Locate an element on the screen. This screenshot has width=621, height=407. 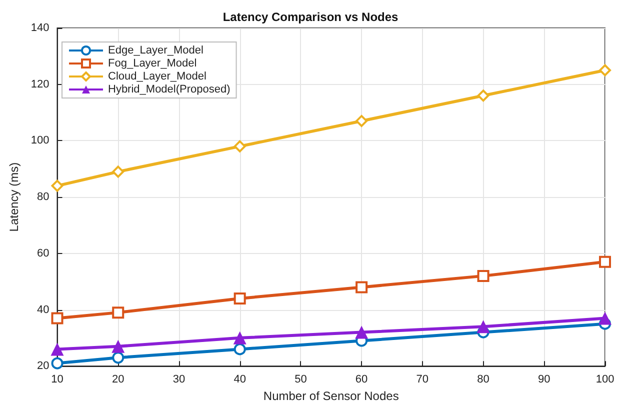
y-tick-label: 40 is located at coordinates (43, 310).